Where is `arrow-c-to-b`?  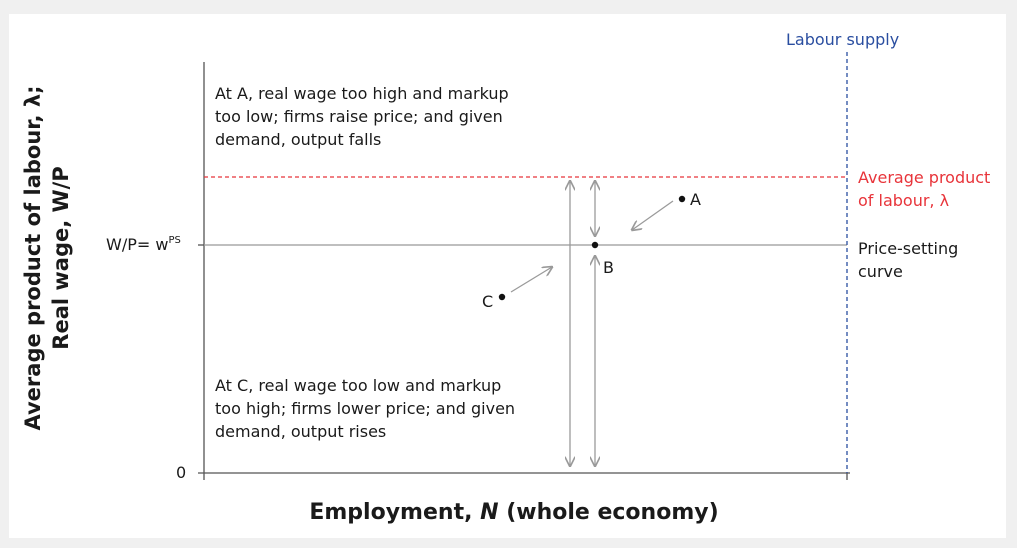
arrow-c-to-b is located at coordinates (531, 280).